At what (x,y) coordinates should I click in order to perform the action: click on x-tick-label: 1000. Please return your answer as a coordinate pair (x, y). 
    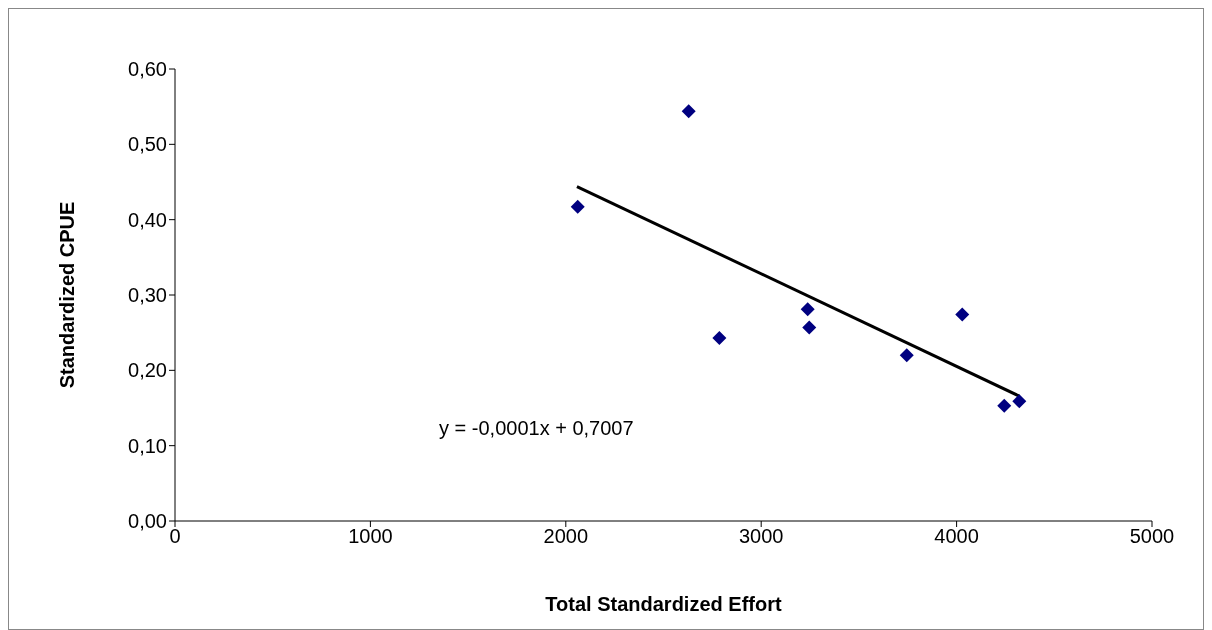
    Looking at the image, I should click on (370, 536).